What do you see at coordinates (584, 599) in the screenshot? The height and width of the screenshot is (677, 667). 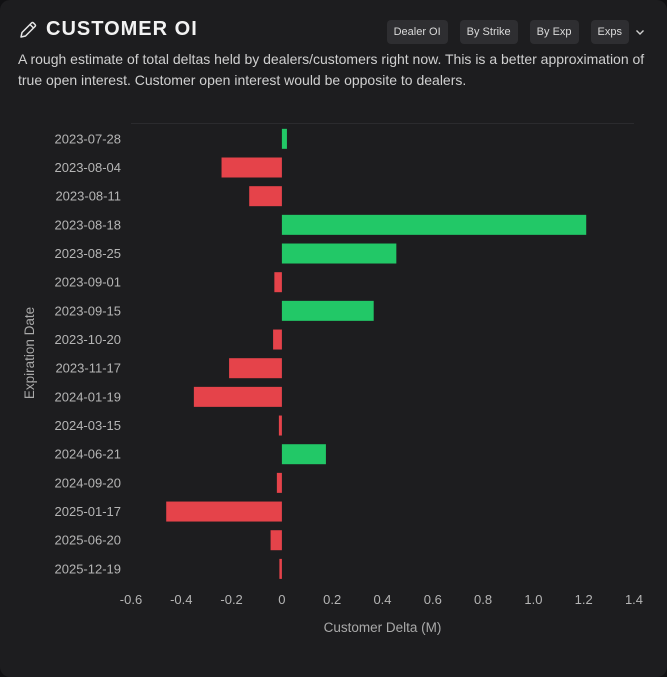 I see `x-tick-label: 1.2` at bounding box center [584, 599].